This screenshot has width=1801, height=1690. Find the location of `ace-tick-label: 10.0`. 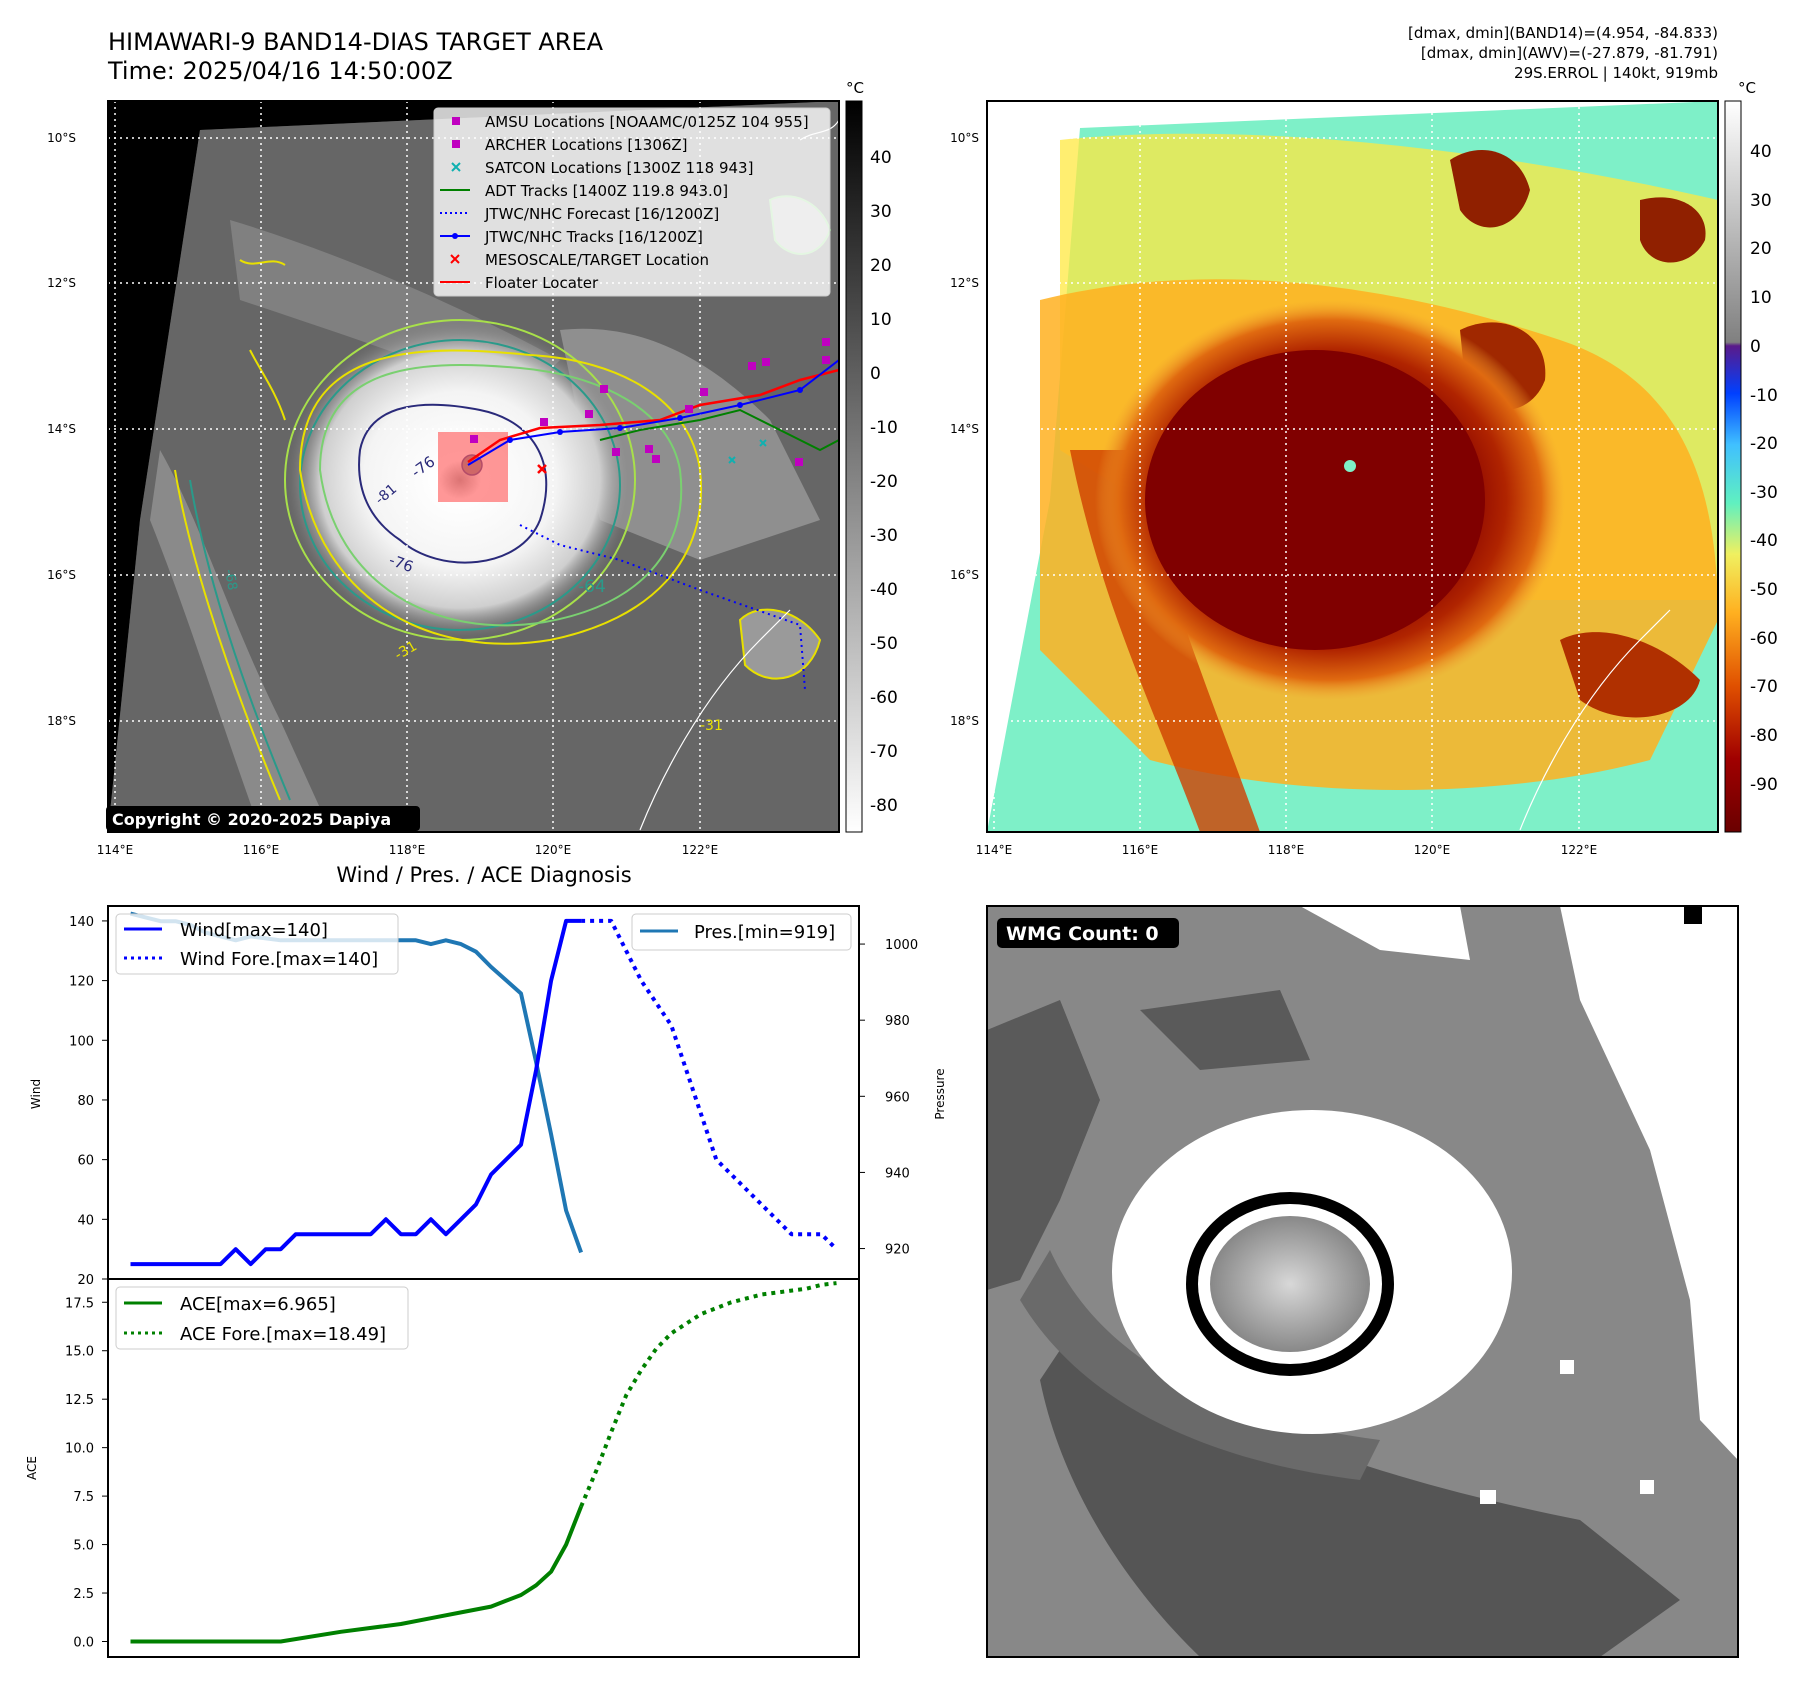

ace-tick-label: 10.0 is located at coordinates (79, 1449).